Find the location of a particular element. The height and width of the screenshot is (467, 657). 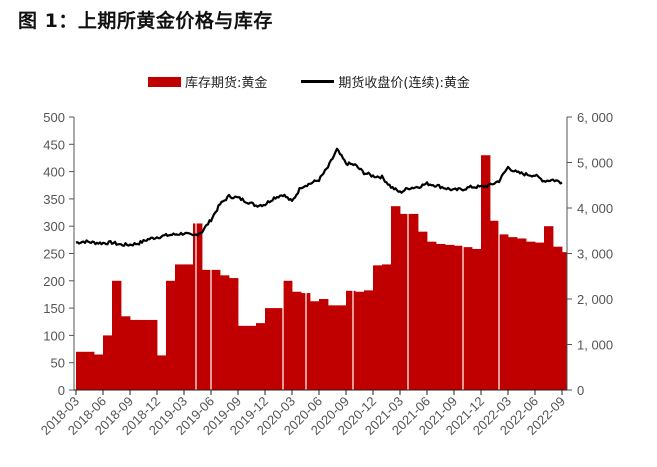

left-axis-tick: 200 is located at coordinates (54, 281).